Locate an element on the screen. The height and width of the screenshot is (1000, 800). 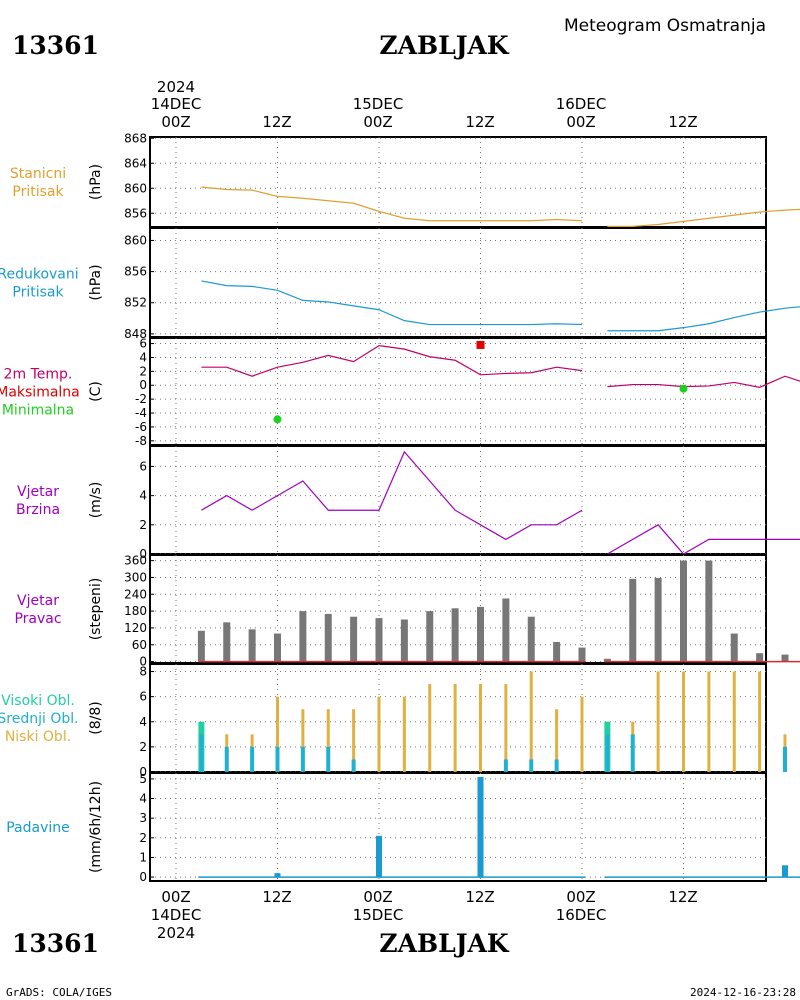
y-axis-label: (C) is located at coordinates (96, 391).